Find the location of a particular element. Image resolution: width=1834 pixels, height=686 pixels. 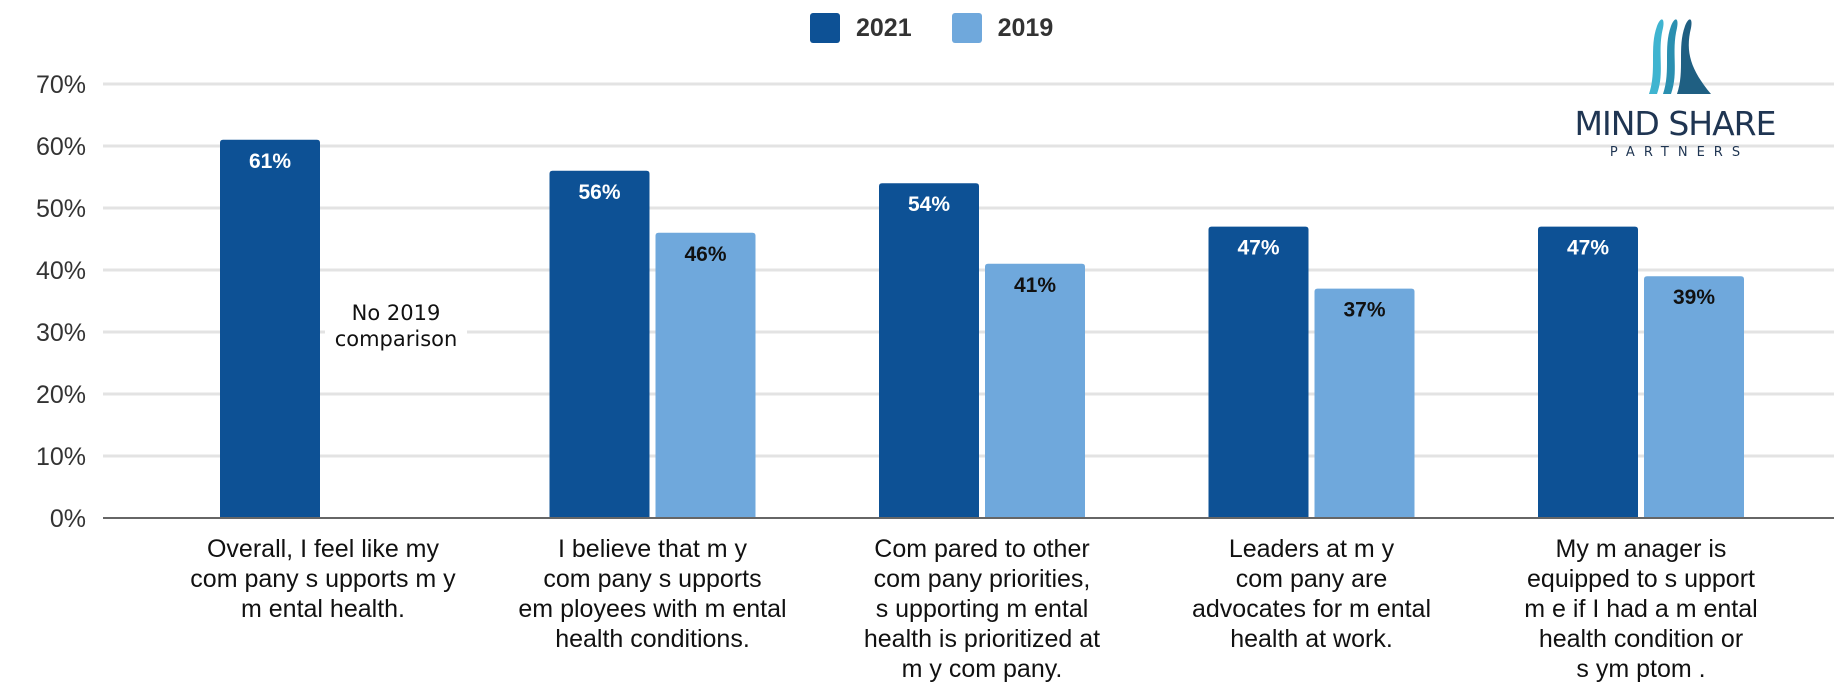

legend-swatch-2021 is located at coordinates (825, 28).